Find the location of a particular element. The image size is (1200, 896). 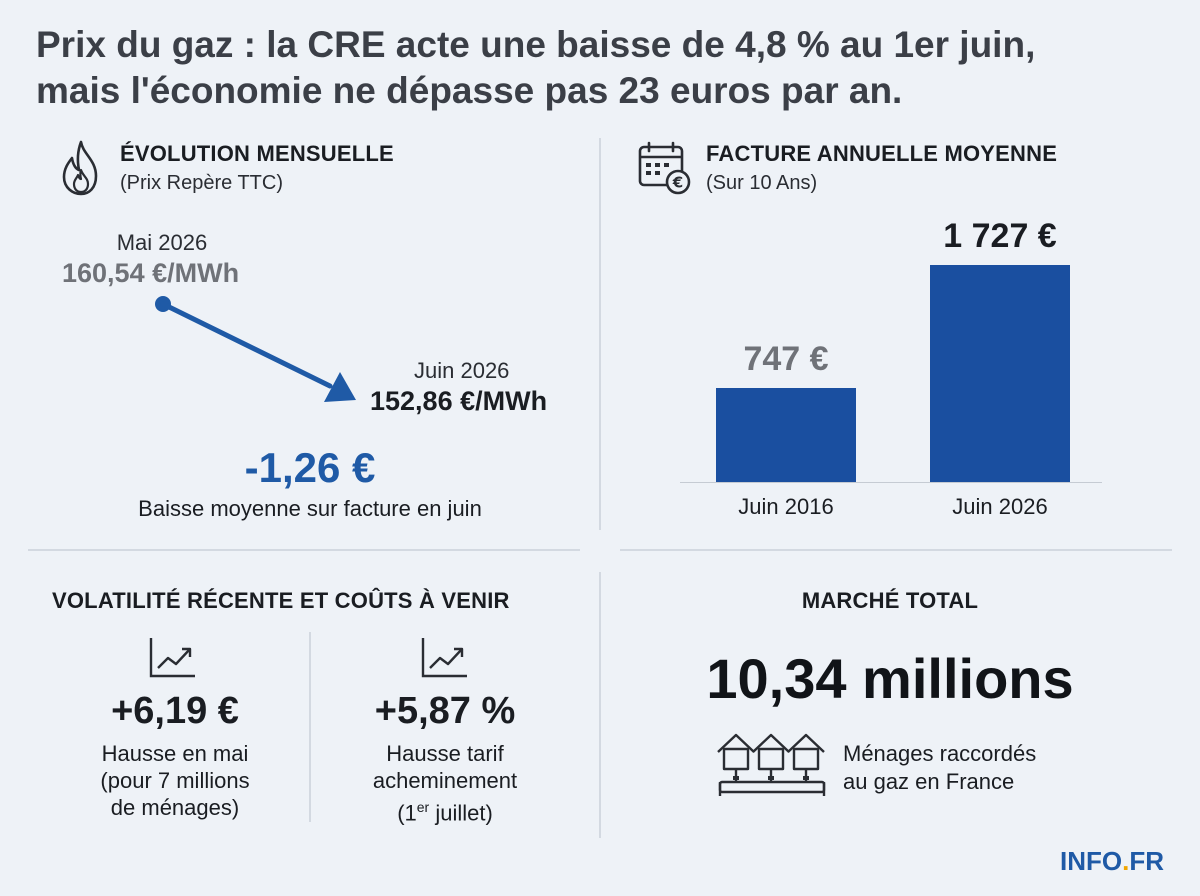

market-caption: Ménages raccordés au gaz en France is located at coordinates (939, 768).